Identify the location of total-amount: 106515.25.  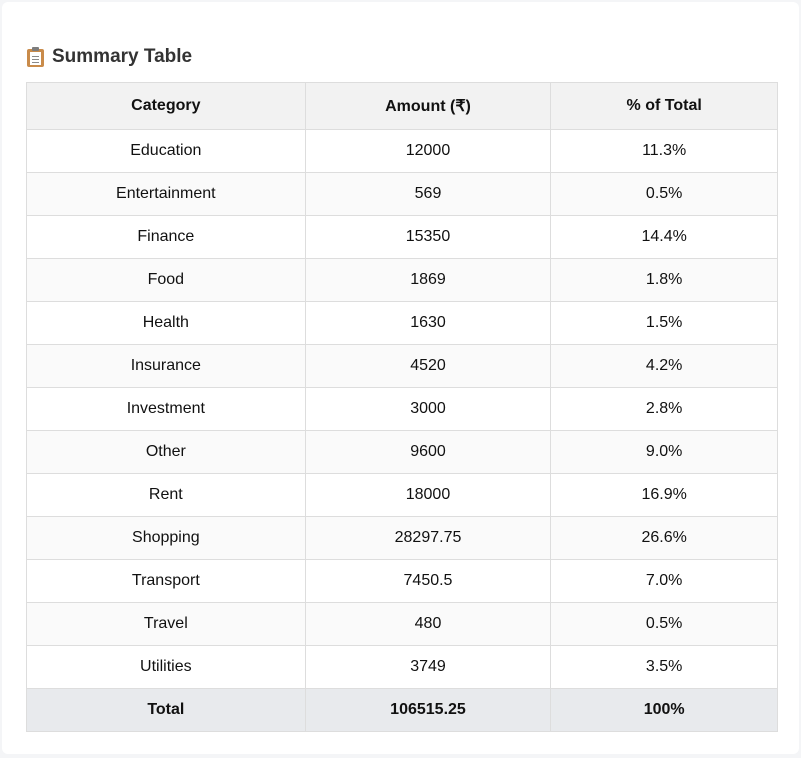
(428, 710).